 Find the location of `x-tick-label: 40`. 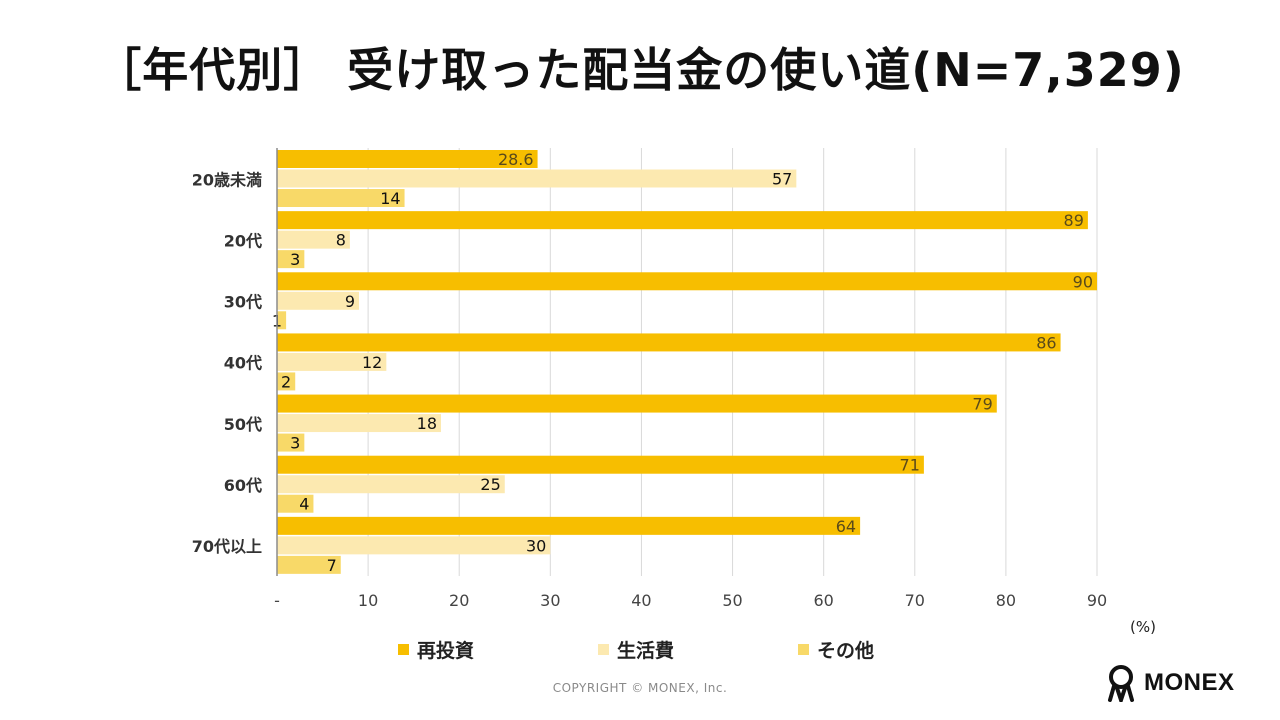

x-tick-label: 40 is located at coordinates (641, 600).